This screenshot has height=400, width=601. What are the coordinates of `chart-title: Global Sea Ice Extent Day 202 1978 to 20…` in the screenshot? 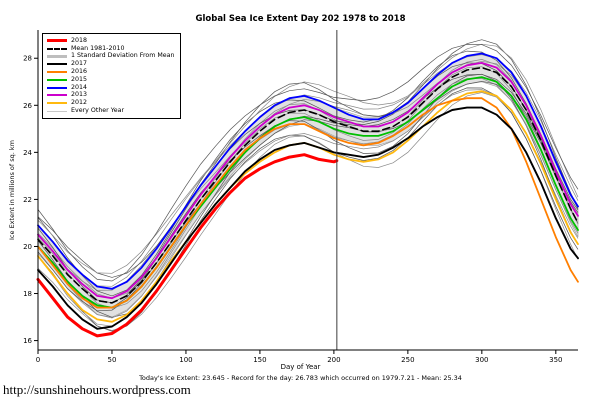 It's located at (300, 19).